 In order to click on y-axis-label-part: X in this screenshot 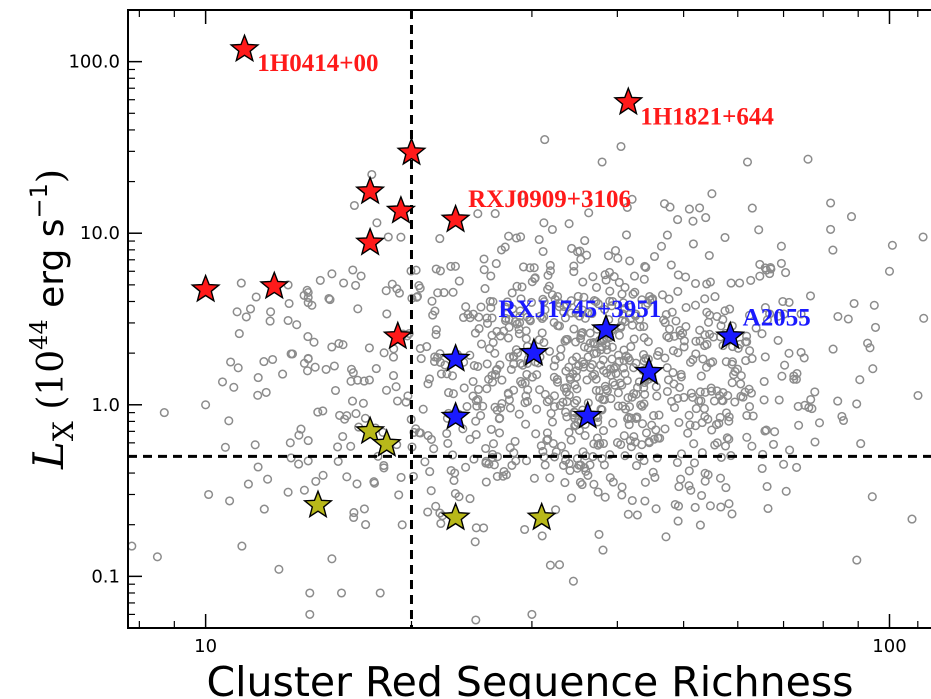, I will do `click(63, 431)`.